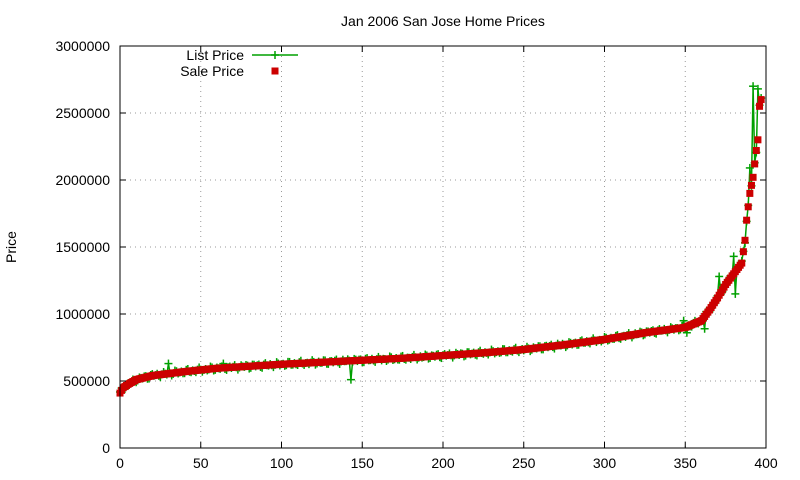 Image resolution: width=800 pixels, height=480 pixels. I want to click on x-tick-label-3: 150, so click(363, 463).